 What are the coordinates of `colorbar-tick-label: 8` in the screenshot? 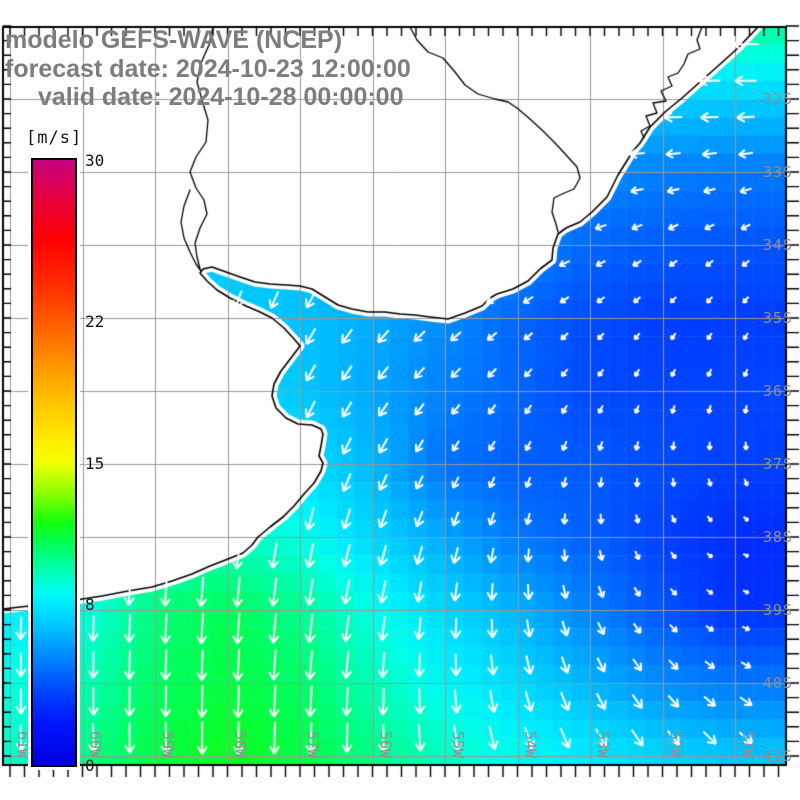 It's located at (90, 604).